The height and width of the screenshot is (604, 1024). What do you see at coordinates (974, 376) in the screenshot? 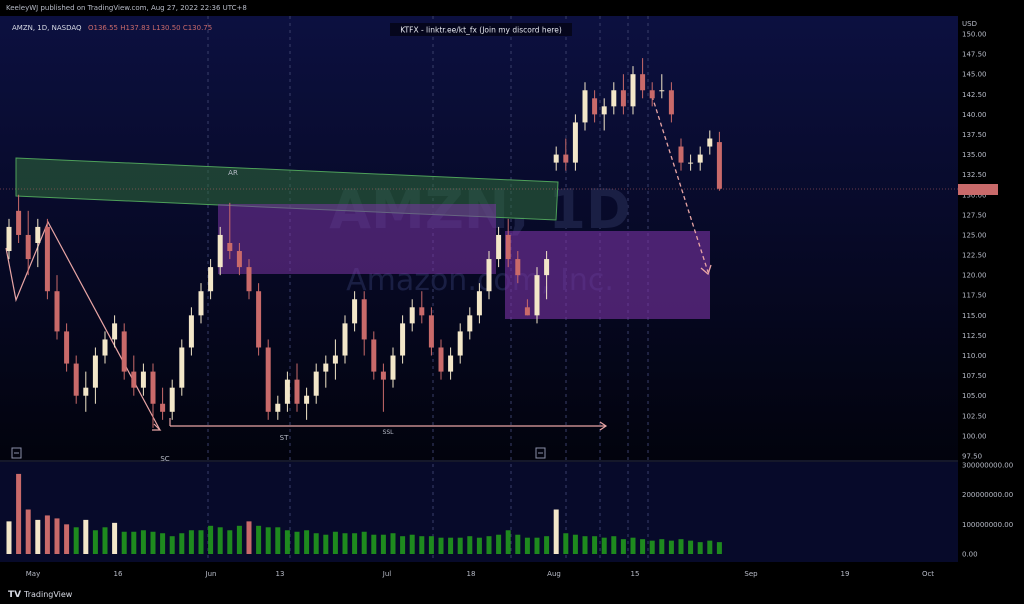
I see `price-tick-label: 107.50` at bounding box center [974, 376].